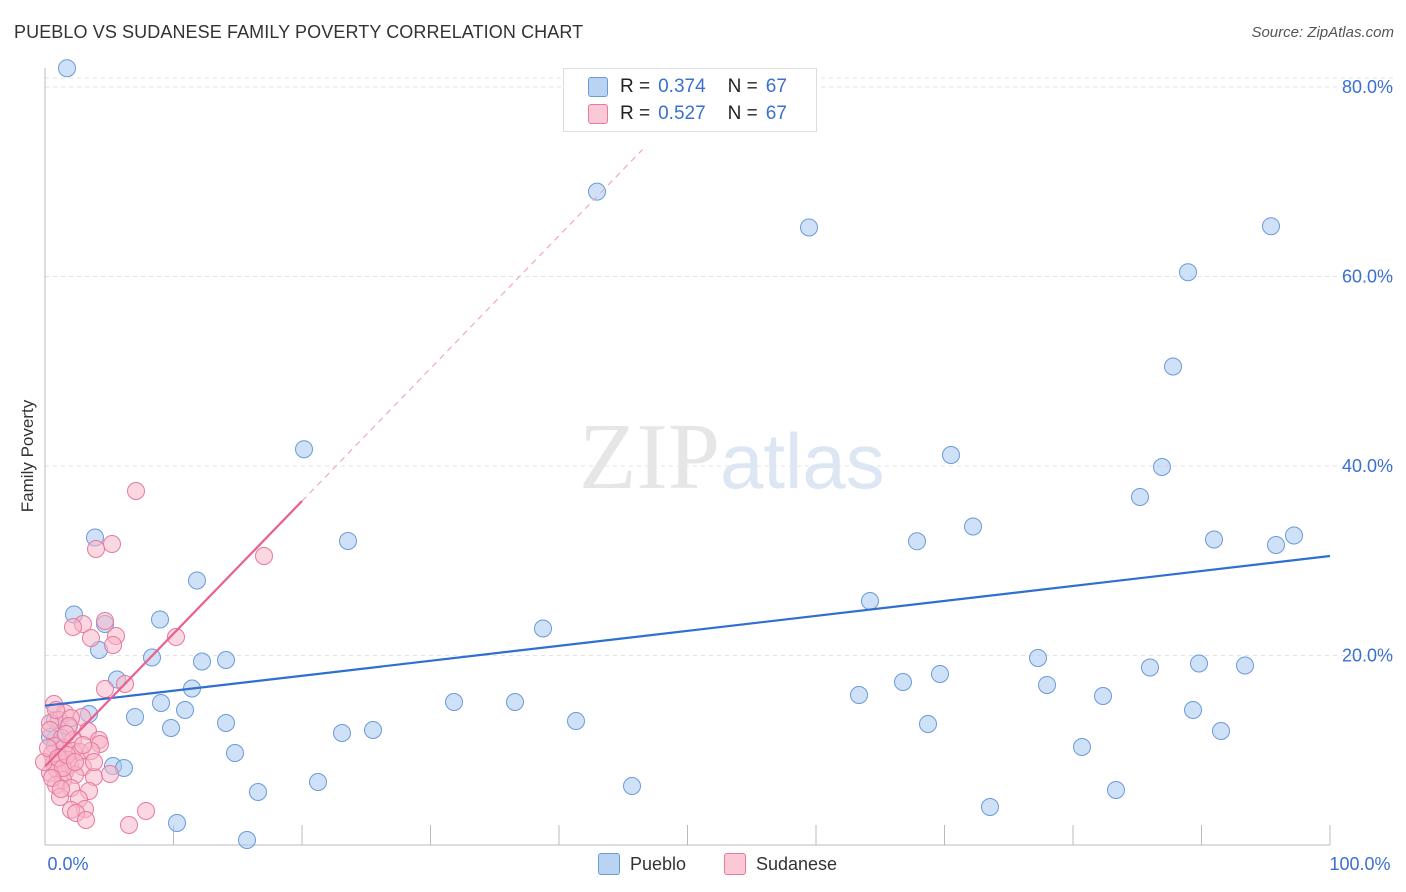  What do you see at coordinates (742, 86) in the screenshot?
I see `n-label: N =` at bounding box center [742, 86].